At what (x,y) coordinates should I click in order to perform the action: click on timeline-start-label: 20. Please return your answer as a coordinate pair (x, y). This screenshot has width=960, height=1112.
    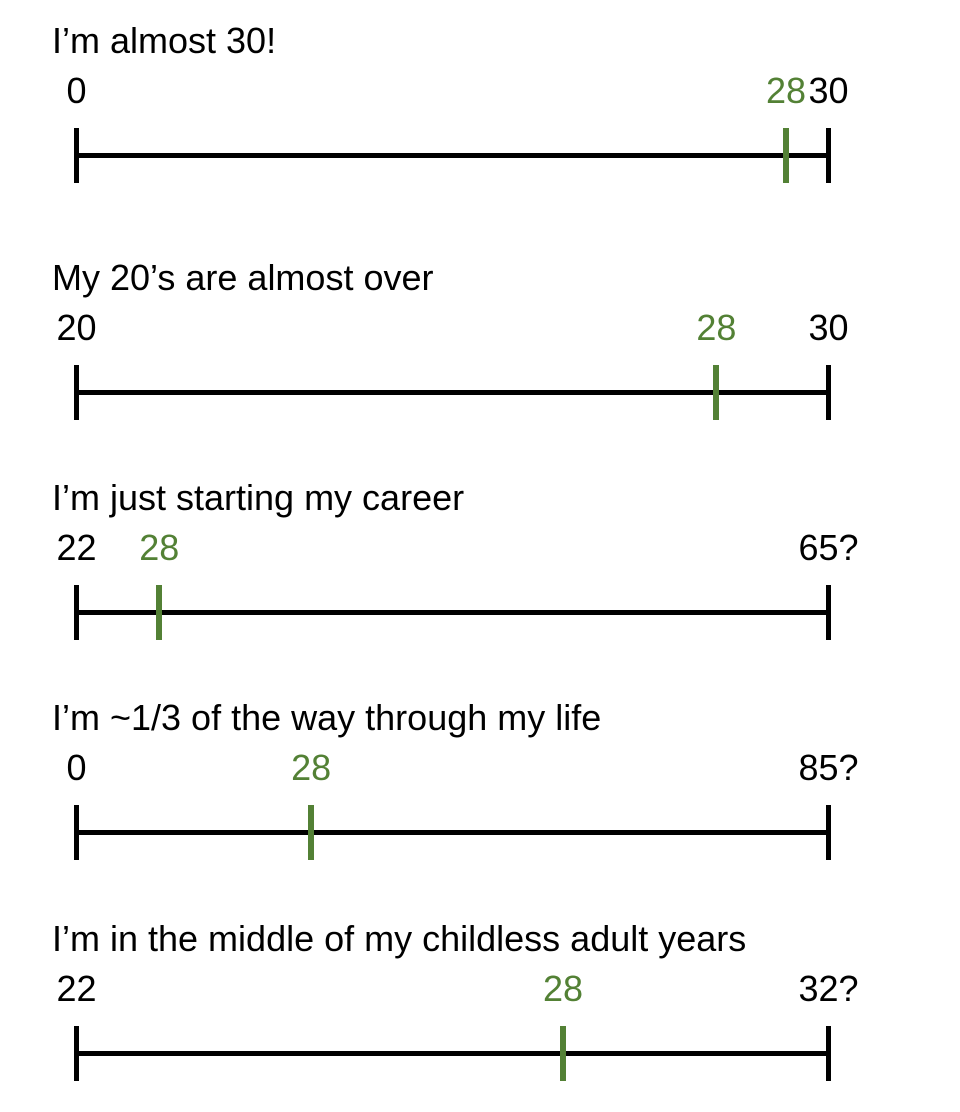
    Looking at the image, I should click on (76, 327).